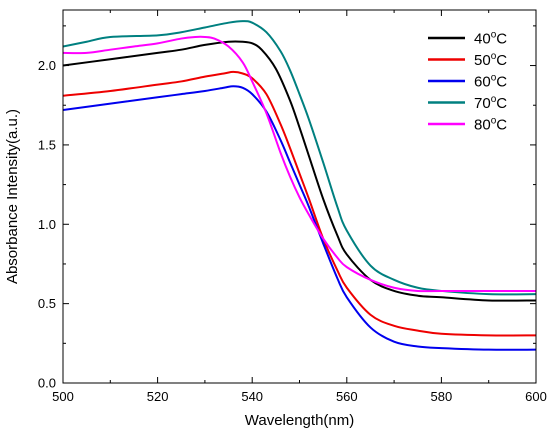  Describe the element at coordinates (482, 82) in the screenshot. I see `legend-label-value: 60` at that location.